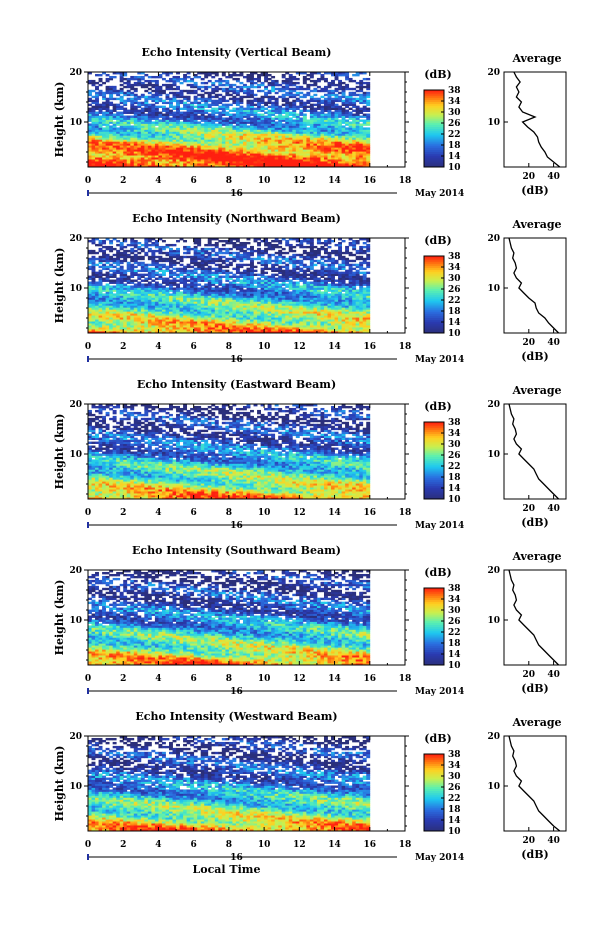 This screenshot has width=616, height=929. I want to click on y-tick-label: 20, so click(75, 73).